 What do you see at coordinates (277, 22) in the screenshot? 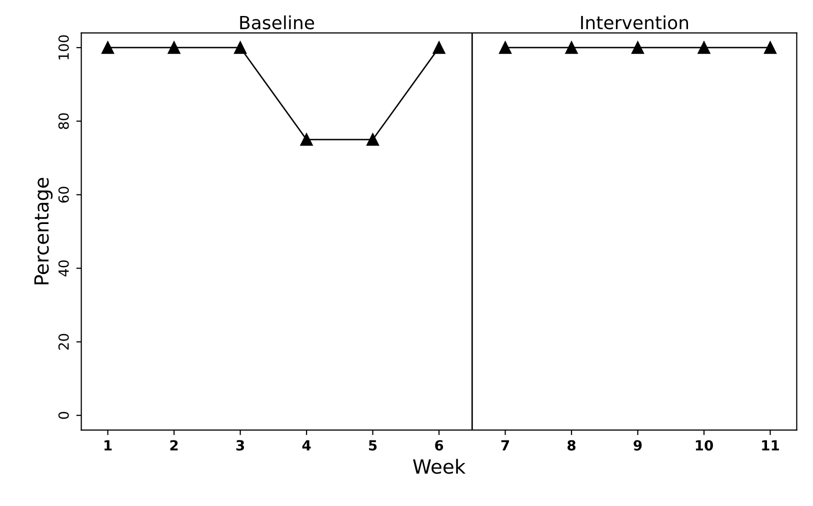
I see `text: Baseline` at bounding box center [277, 22].